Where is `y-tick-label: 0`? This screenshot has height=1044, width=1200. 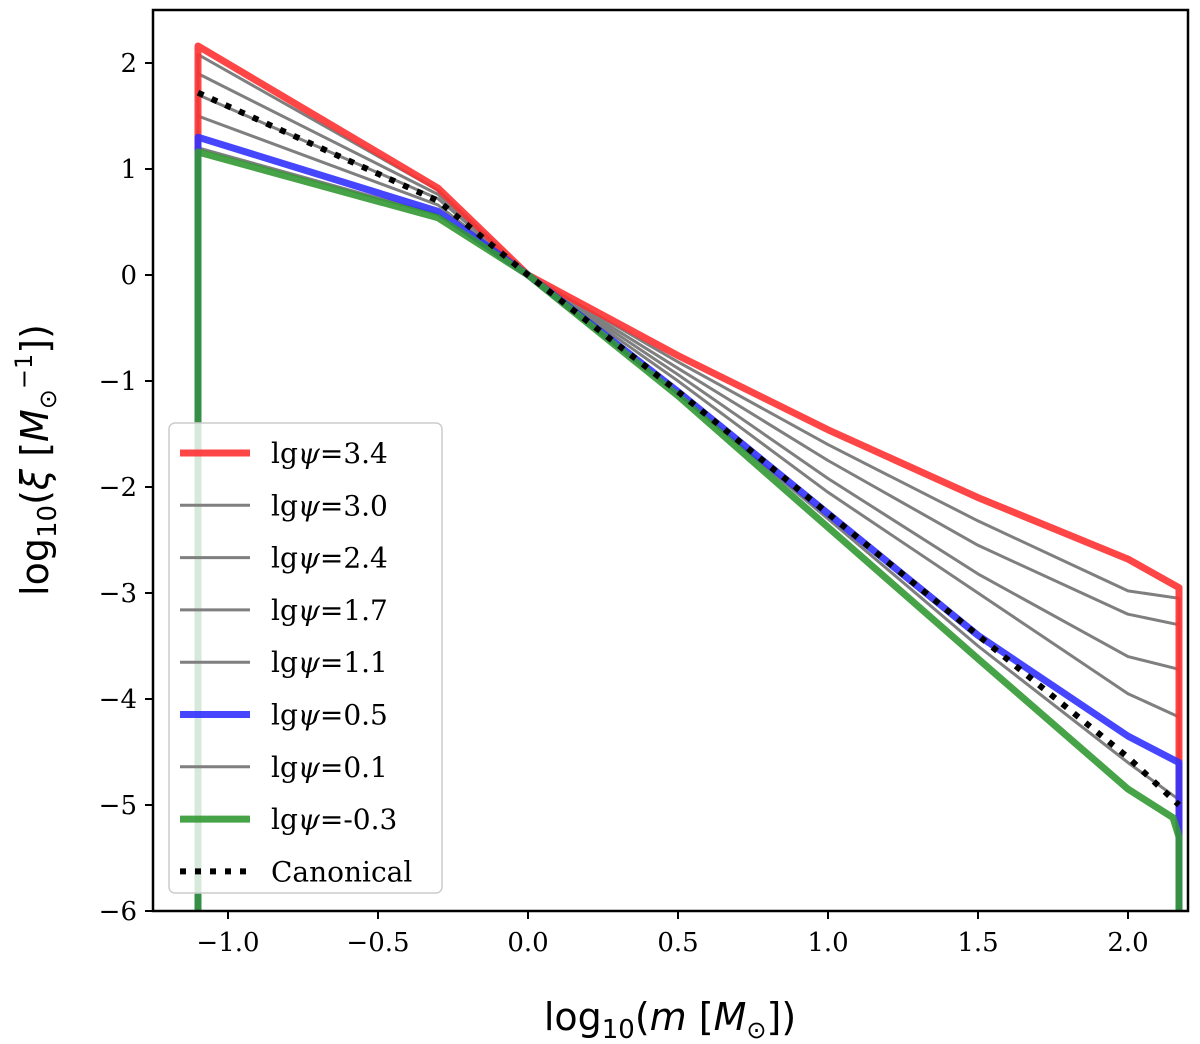
y-tick-label: 0 is located at coordinates (128, 276).